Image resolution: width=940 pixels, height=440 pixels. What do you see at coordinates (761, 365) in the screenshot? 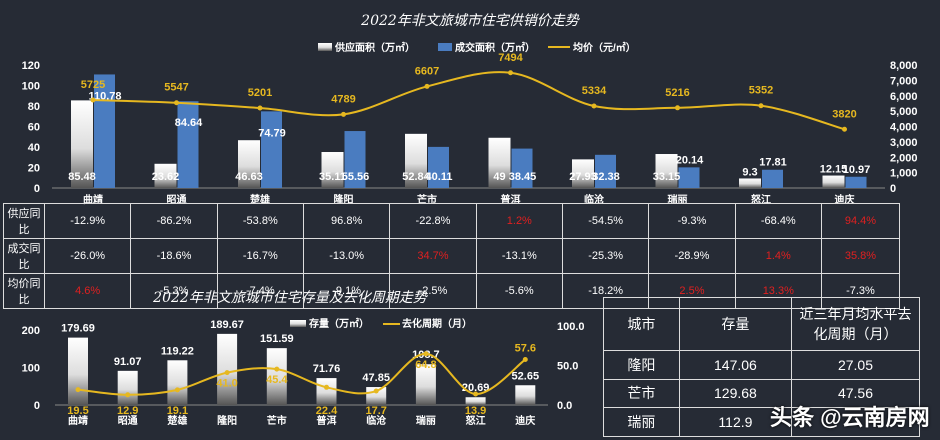
I see `table-row: 隆阳 147.06 27.05` at bounding box center [761, 365].